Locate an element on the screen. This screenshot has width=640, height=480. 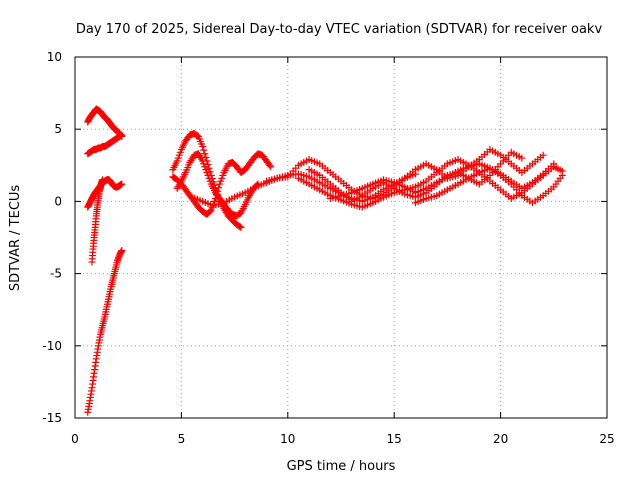
y-tick-label: 0 is located at coordinates (58, 201).